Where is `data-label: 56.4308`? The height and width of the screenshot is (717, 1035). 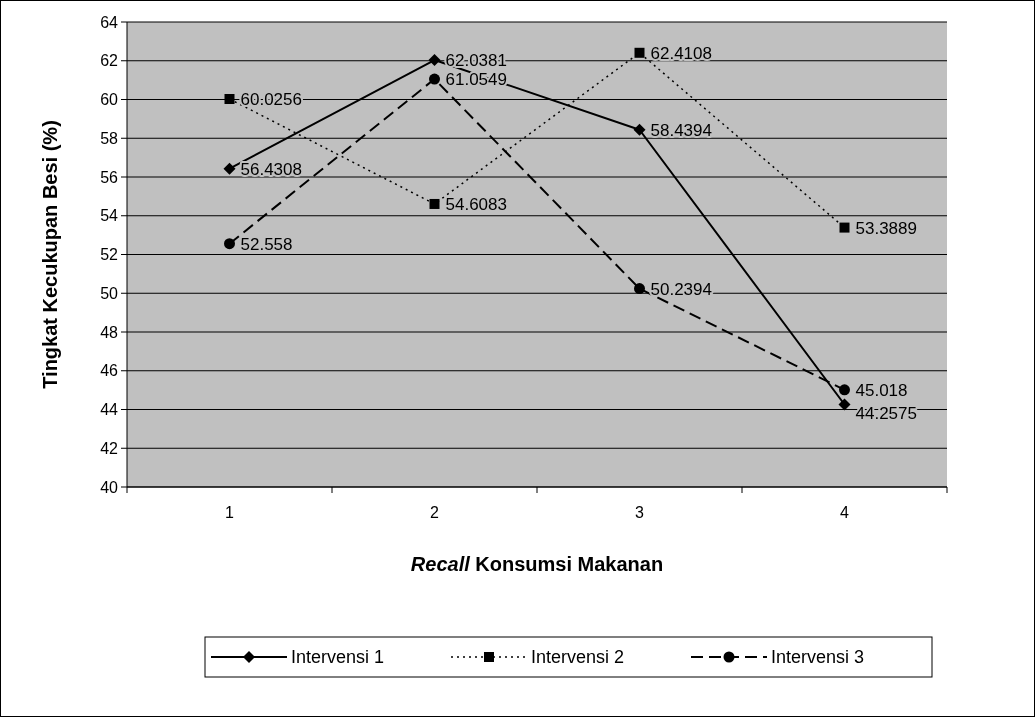
data-label: 56.4308 is located at coordinates (271, 169).